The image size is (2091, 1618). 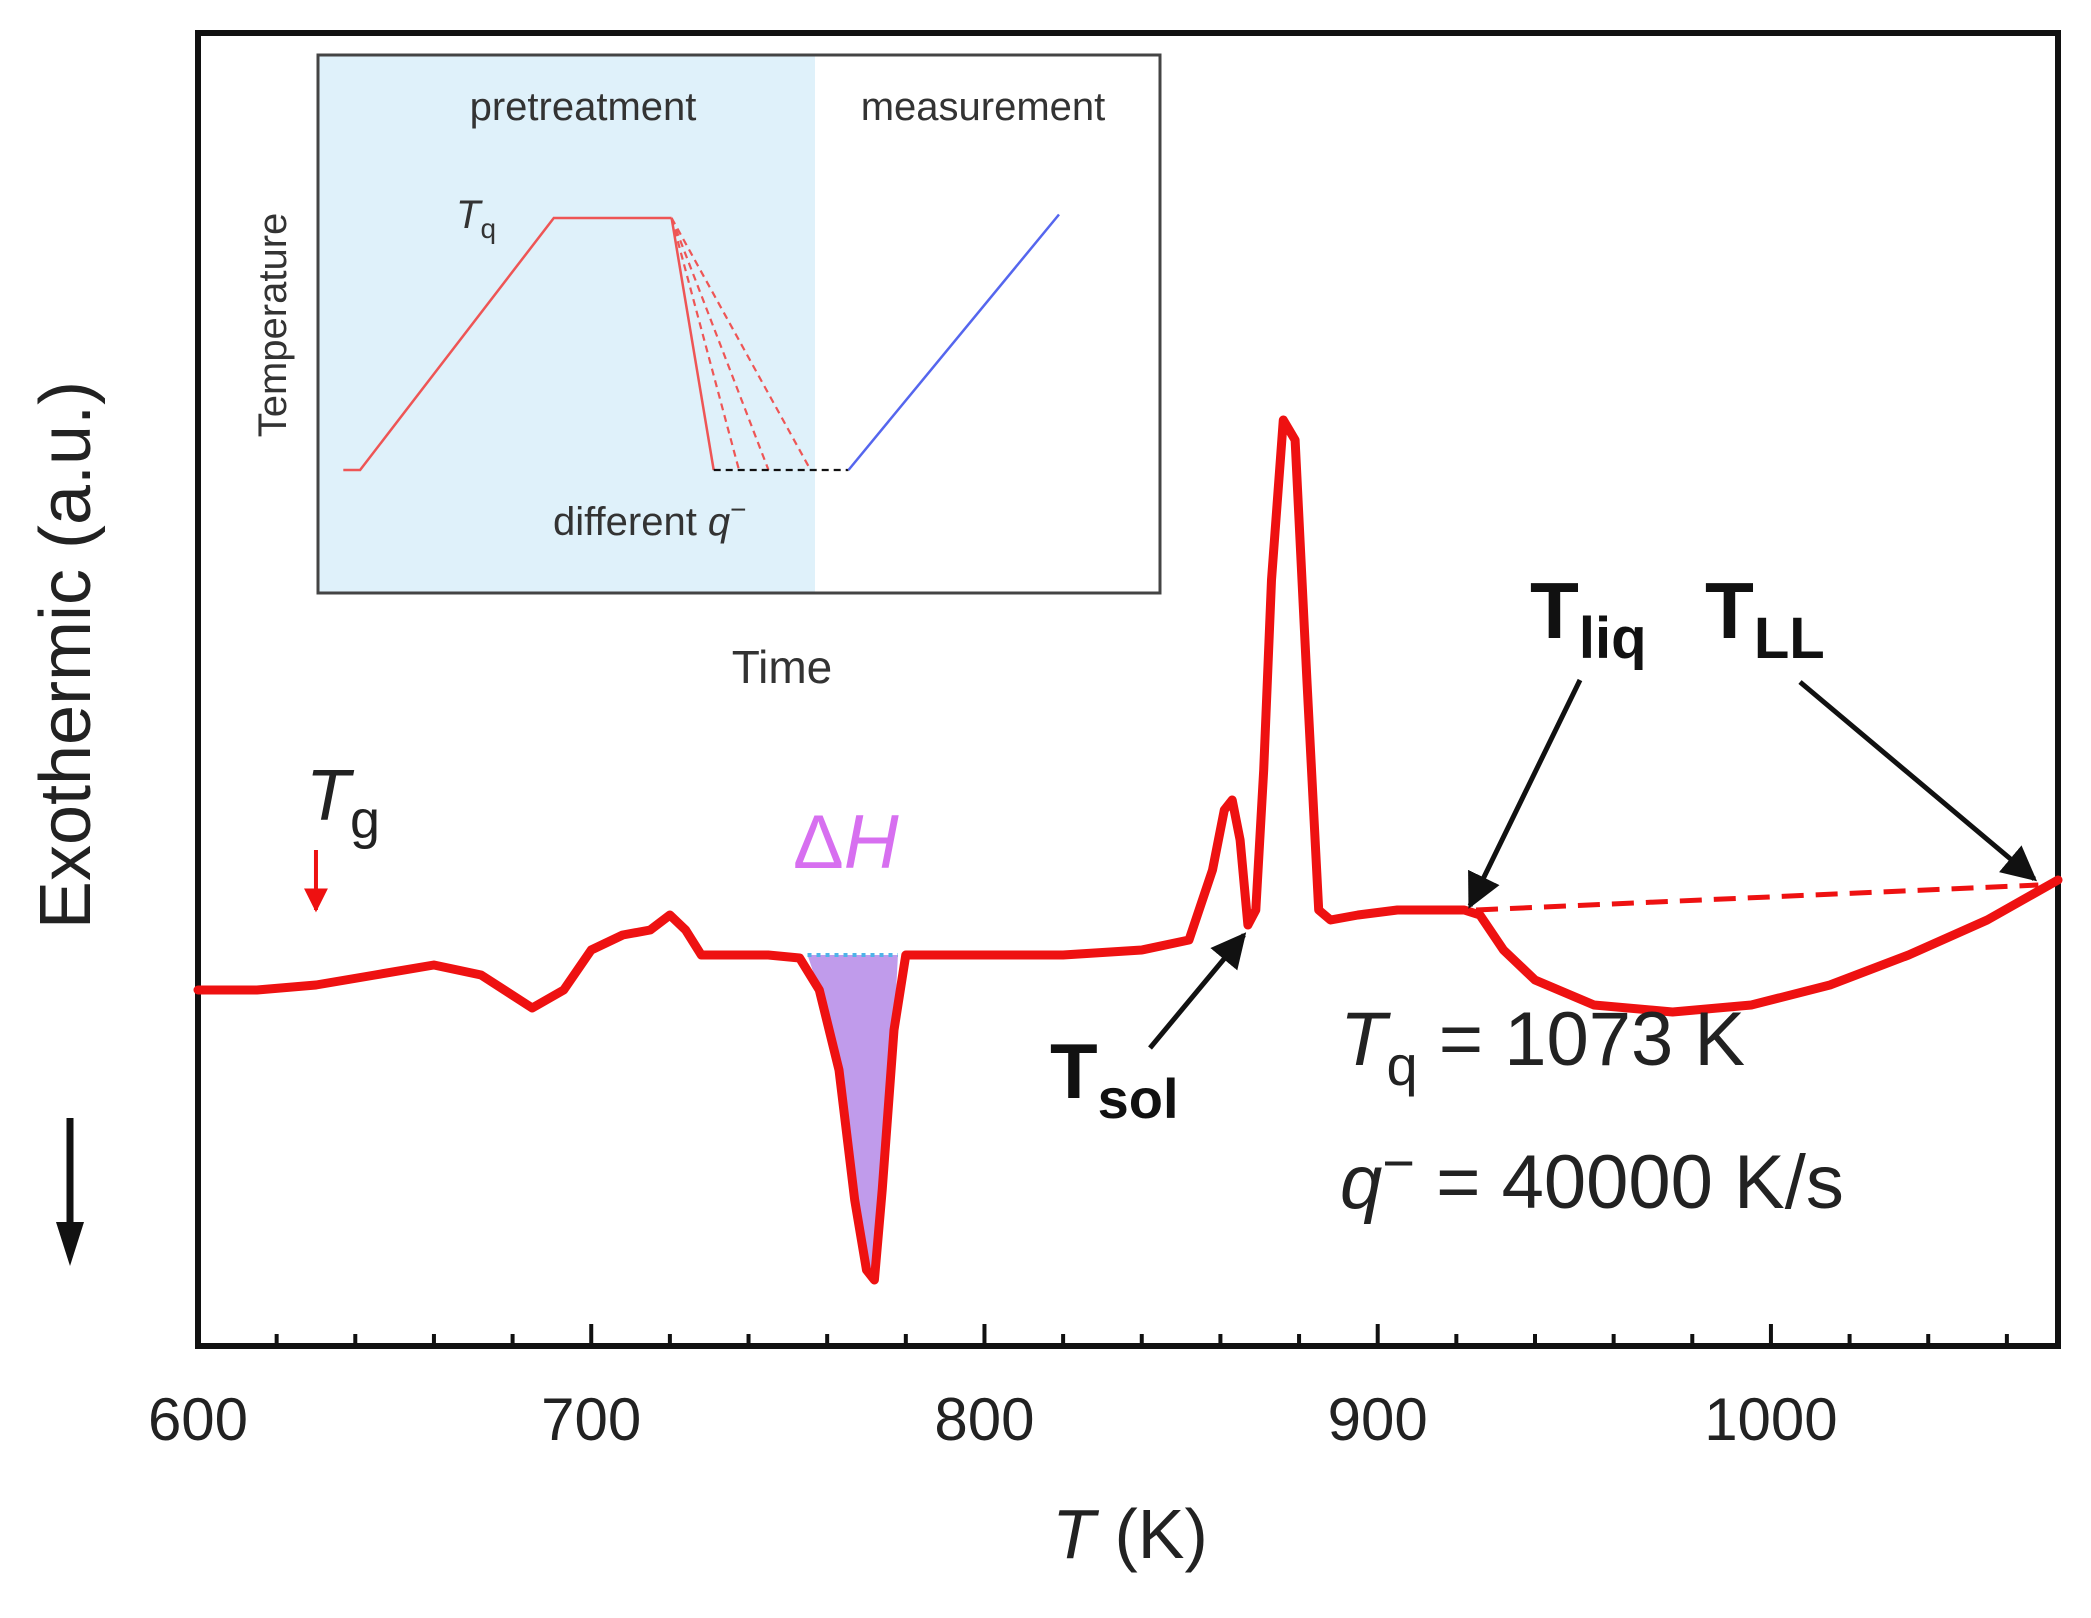 What do you see at coordinates (1151, 1534) in the screenshot?
I see `x-axis-label-unit: (K)` at bounding box center [1151, 1534].